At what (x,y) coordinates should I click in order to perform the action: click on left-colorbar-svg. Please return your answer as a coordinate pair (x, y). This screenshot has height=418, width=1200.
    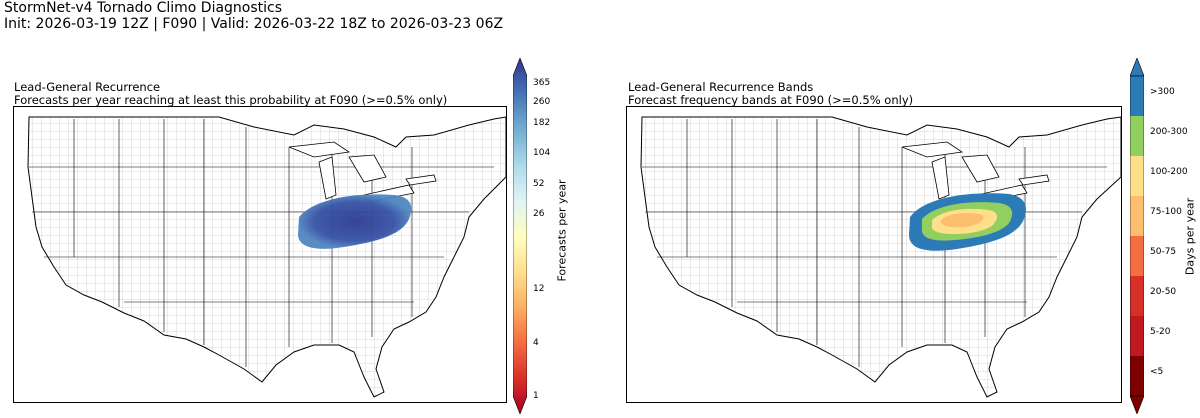
    Looking at the image, I should click on (520, 236).